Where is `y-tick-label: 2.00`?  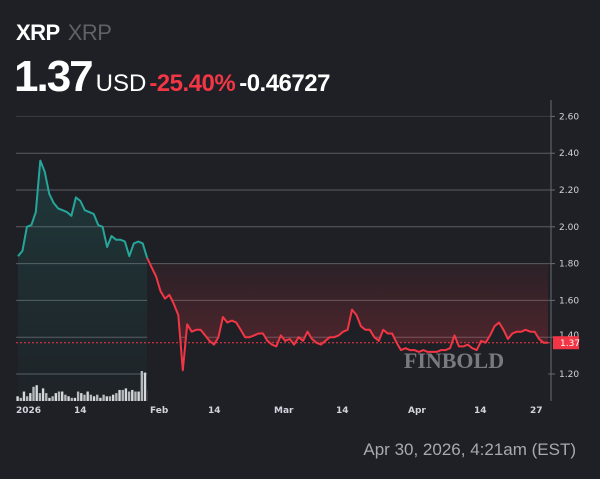 y-tick-label: 2.00 is located at coordinates (569, 228).